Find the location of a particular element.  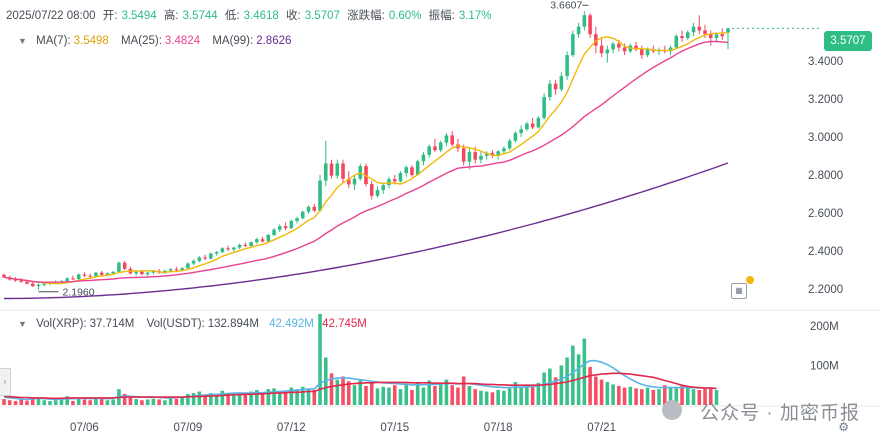

time-tick-label: 07/18 is located at coordinates (498, 428).